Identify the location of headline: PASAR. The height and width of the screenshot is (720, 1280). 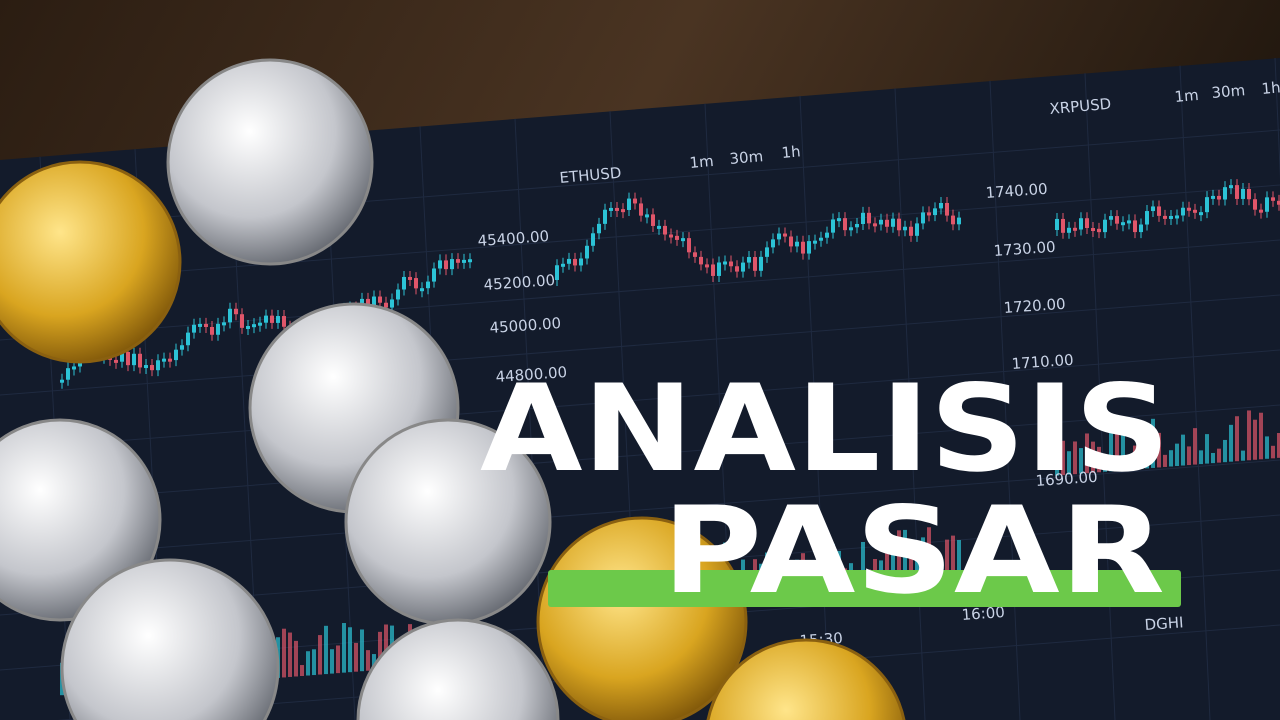
(913, 551).